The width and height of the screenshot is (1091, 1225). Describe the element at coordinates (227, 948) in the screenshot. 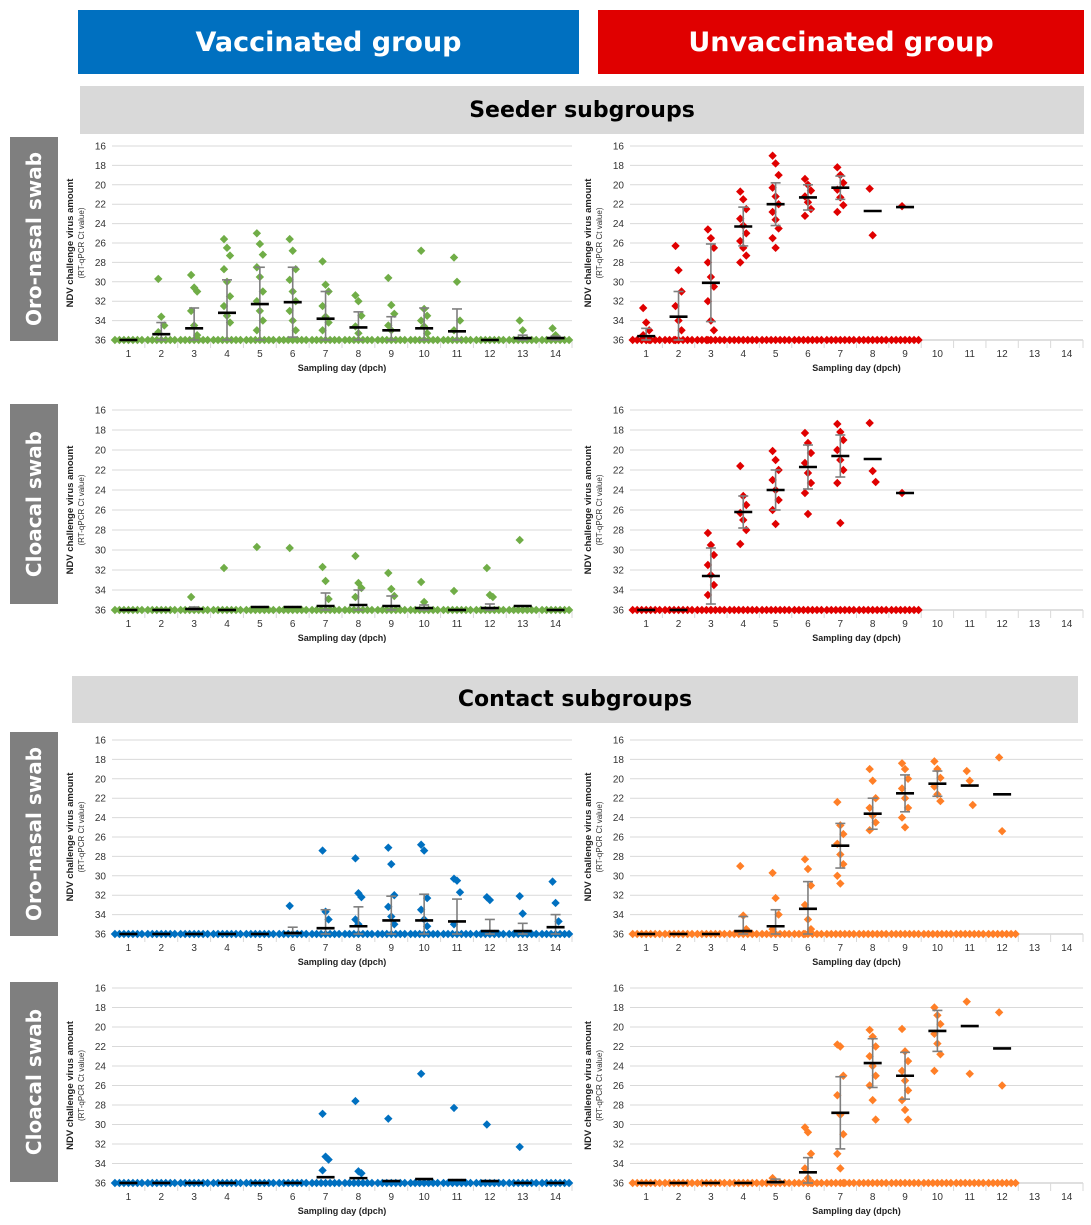

I see `x-tick-label: 4` at that location.